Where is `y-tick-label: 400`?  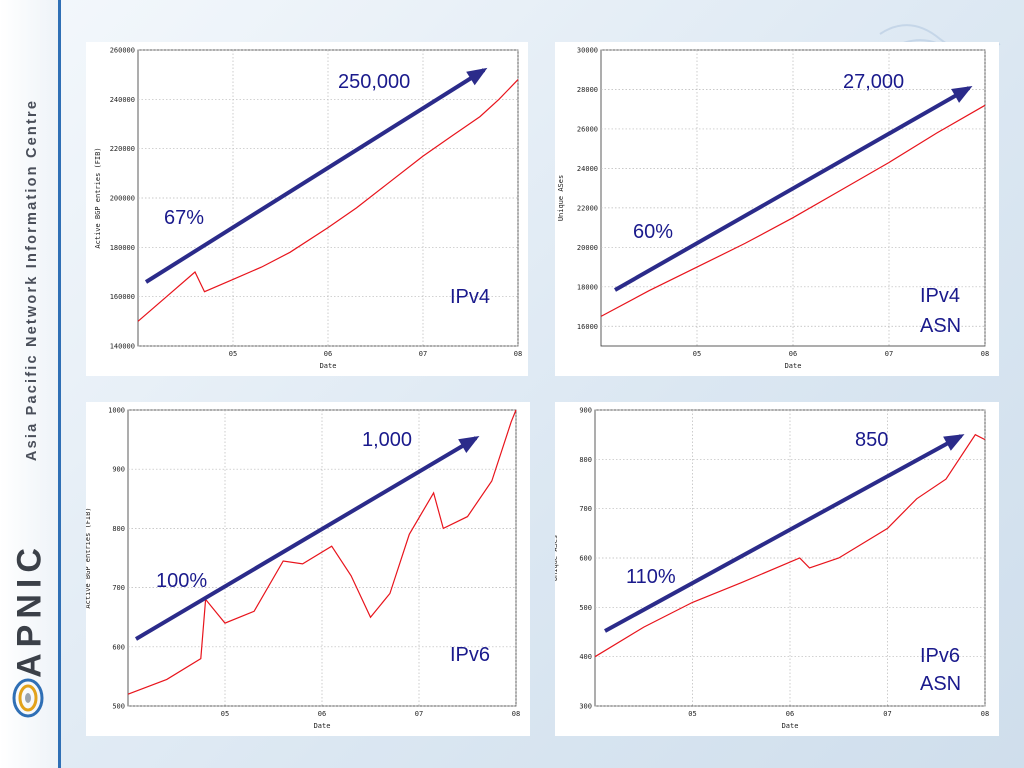
y-tick-label: 400 is located at coordinates (585, 657).